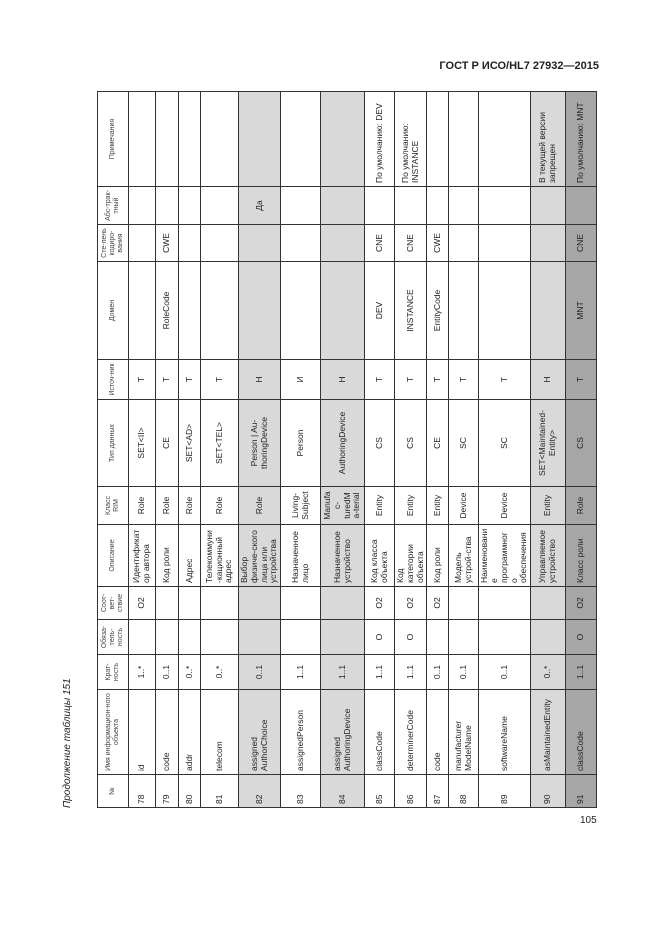  Describe the element at coordinates (379, 791) in the screenshot. I see `table-cell: 85` at that location.